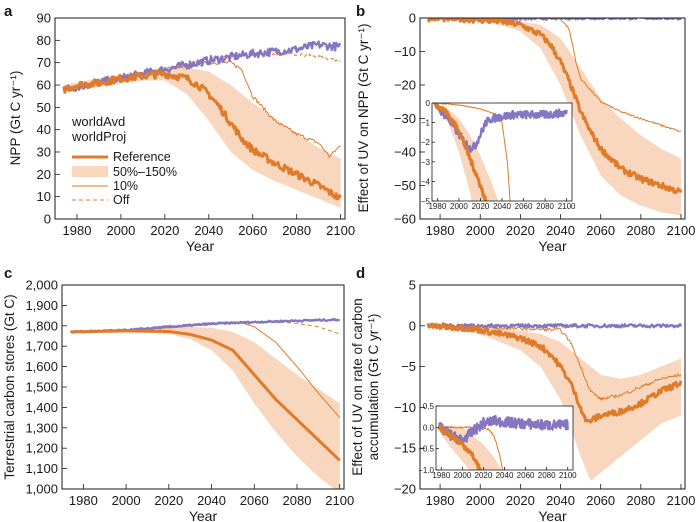  Describe the element at coordinates (41, 346) in the screenshot. I see `y-tick-label: 1,700` at that location.